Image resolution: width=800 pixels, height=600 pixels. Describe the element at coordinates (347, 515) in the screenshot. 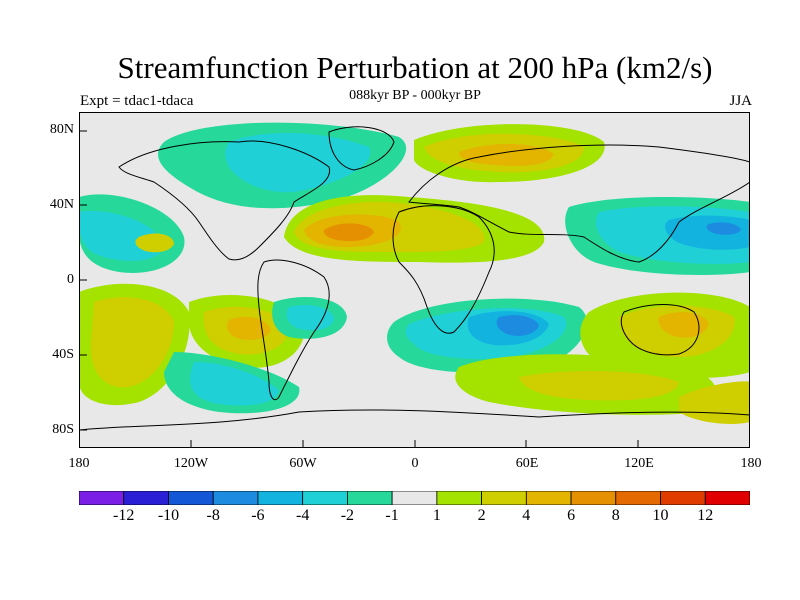

I see `colorbar-label-5: -2` at that location.